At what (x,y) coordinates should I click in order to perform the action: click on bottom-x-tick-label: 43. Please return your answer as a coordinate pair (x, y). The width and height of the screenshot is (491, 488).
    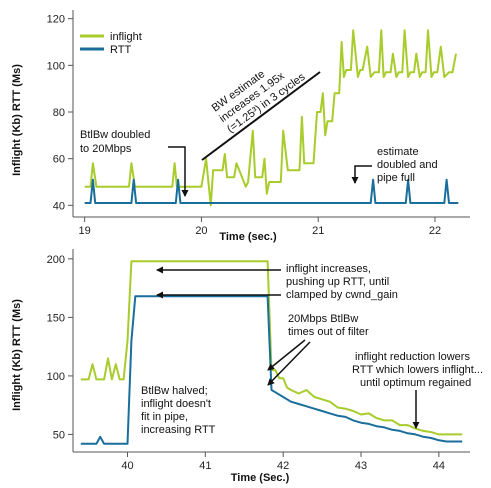
    Looking at the image, I should click on (361, 466).